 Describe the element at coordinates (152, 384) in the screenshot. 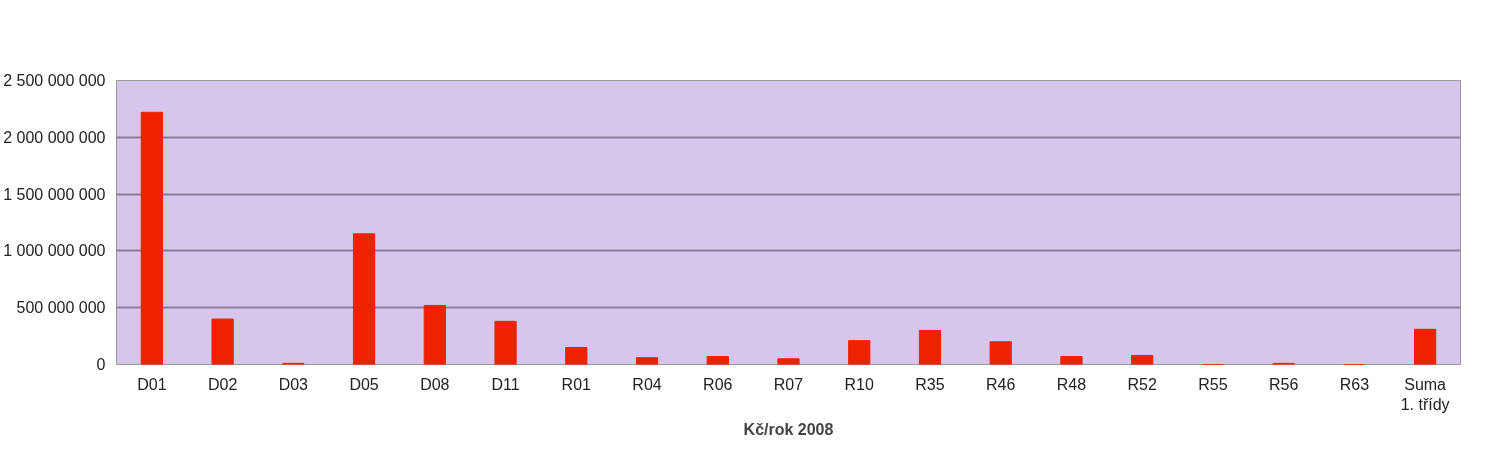

I see `x-tick-label: D01` at that location.